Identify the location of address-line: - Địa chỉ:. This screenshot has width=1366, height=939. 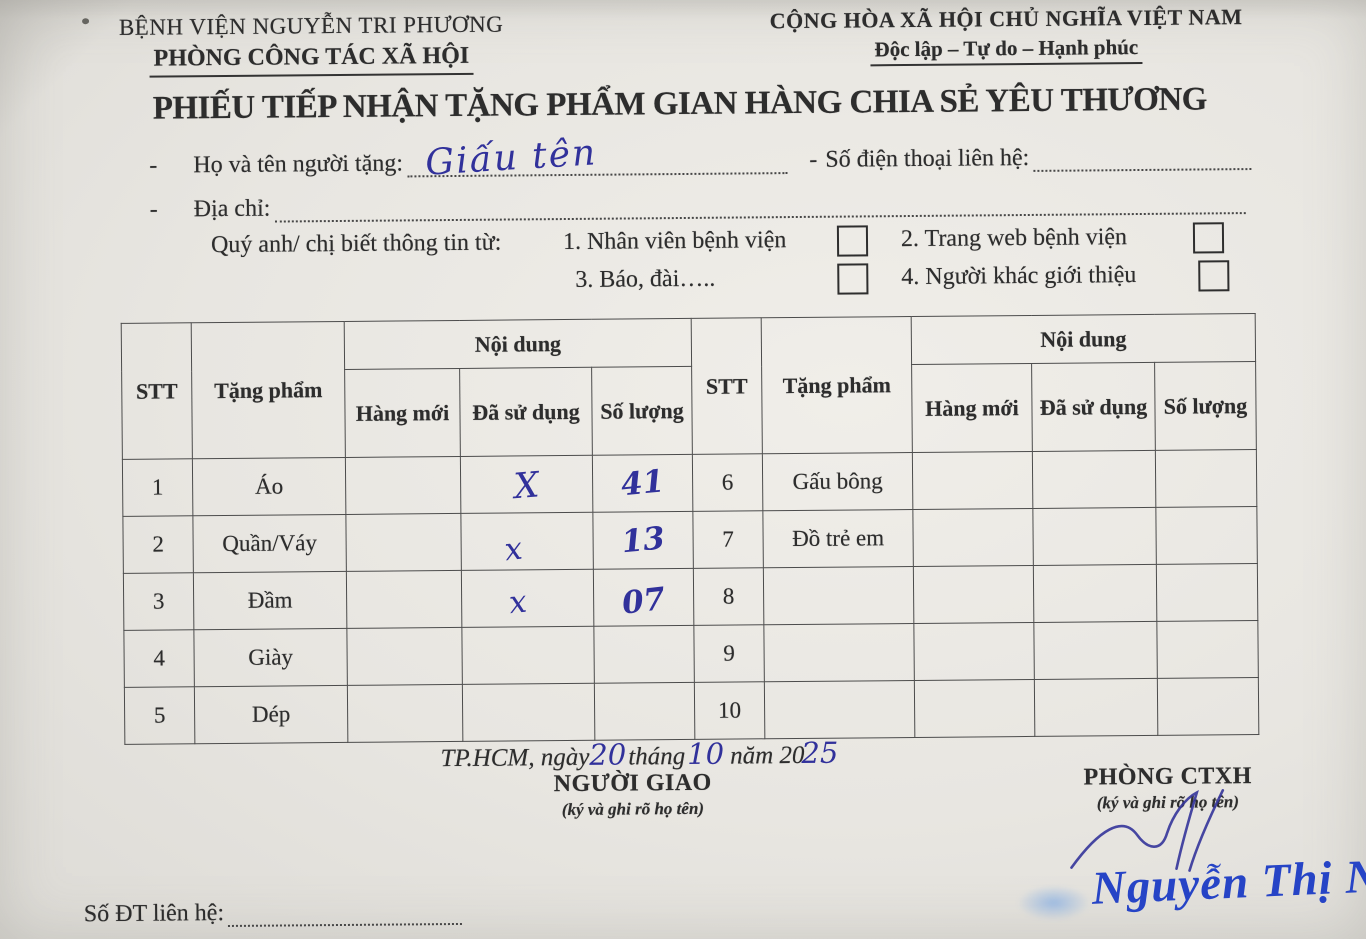
(698, 205).